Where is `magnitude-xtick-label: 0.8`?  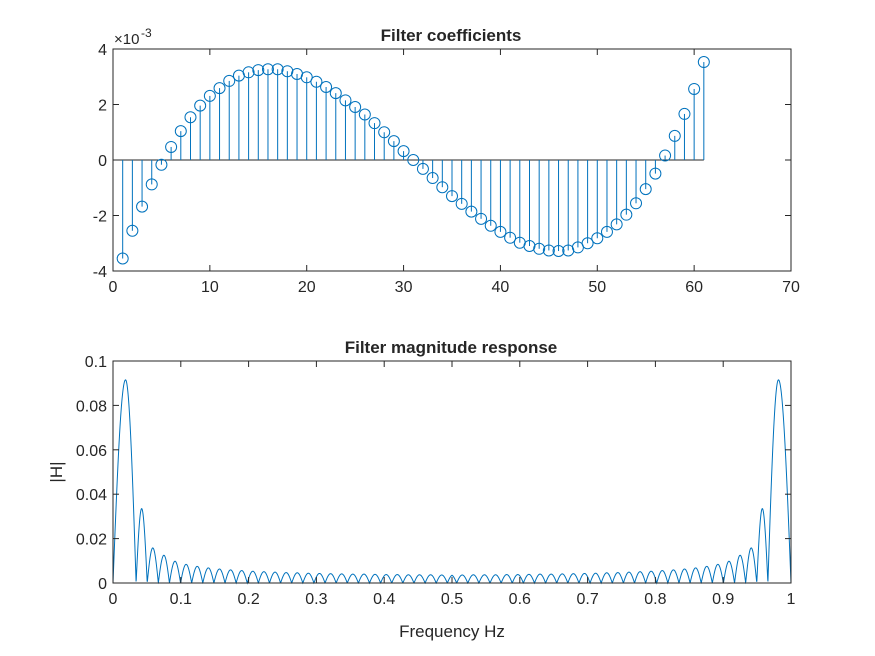 magnitude-xtick-label: 0.8 is located at coordinates (655, 599).